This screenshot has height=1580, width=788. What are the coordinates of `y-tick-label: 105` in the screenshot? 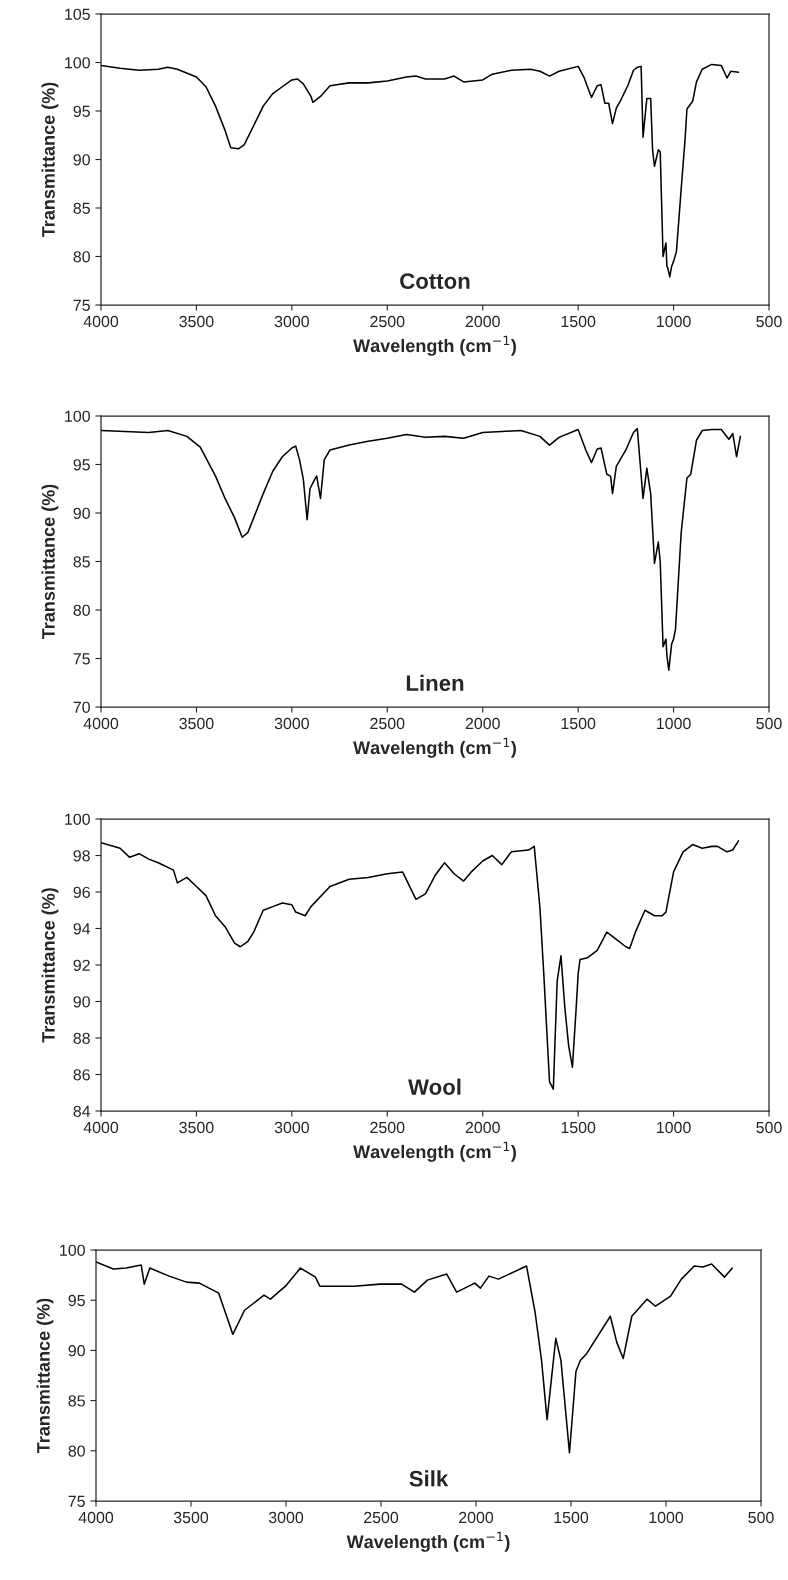 It's located at (77, 14).